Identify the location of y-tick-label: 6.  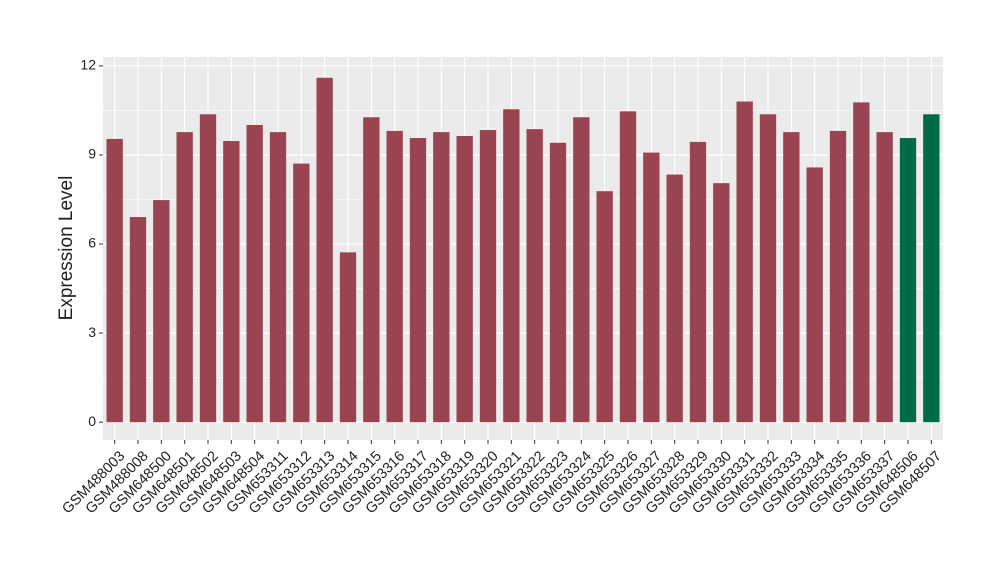
(92, 243).